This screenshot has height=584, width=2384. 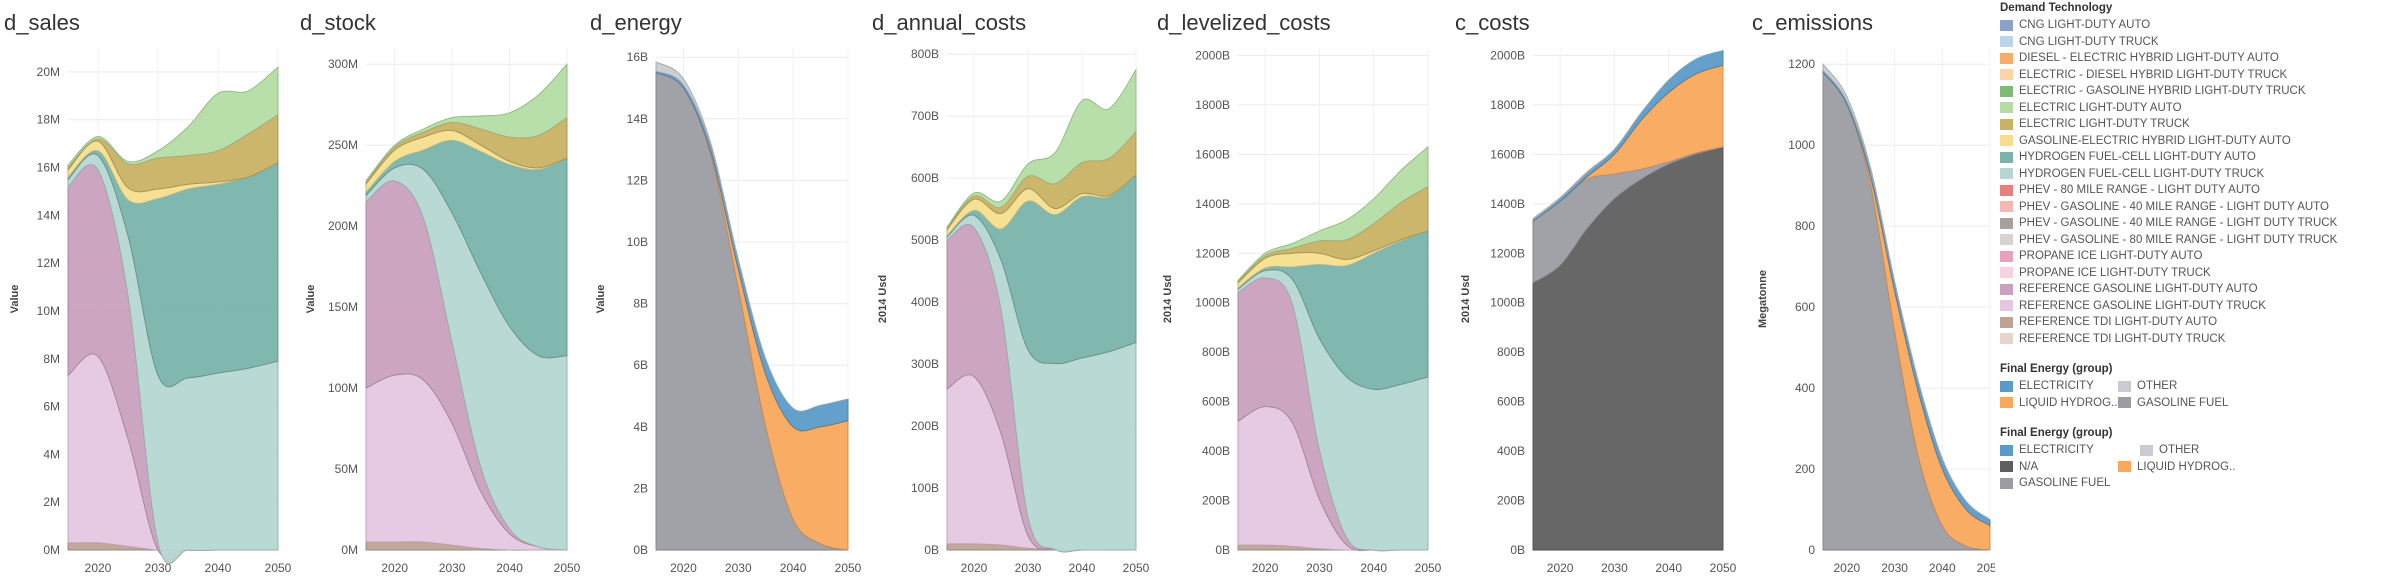 What do you see at coordinates (338, 22) in the screenshot?
I see `chart-title: d_stock` at bounding box center [338, 22].